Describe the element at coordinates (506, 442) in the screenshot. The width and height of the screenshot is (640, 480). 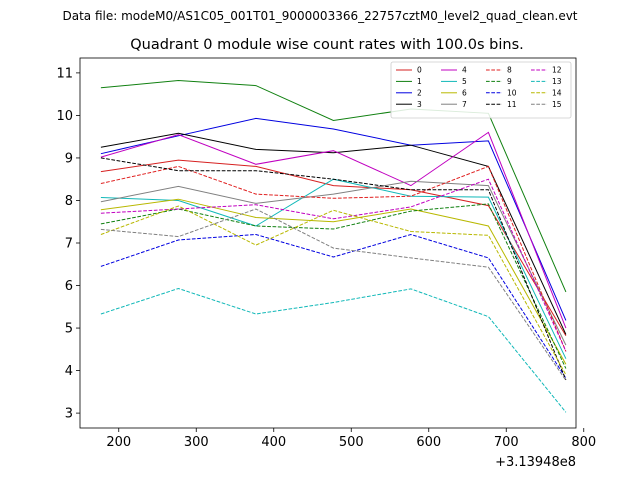
I see `x-tick-label: 700` at that location.